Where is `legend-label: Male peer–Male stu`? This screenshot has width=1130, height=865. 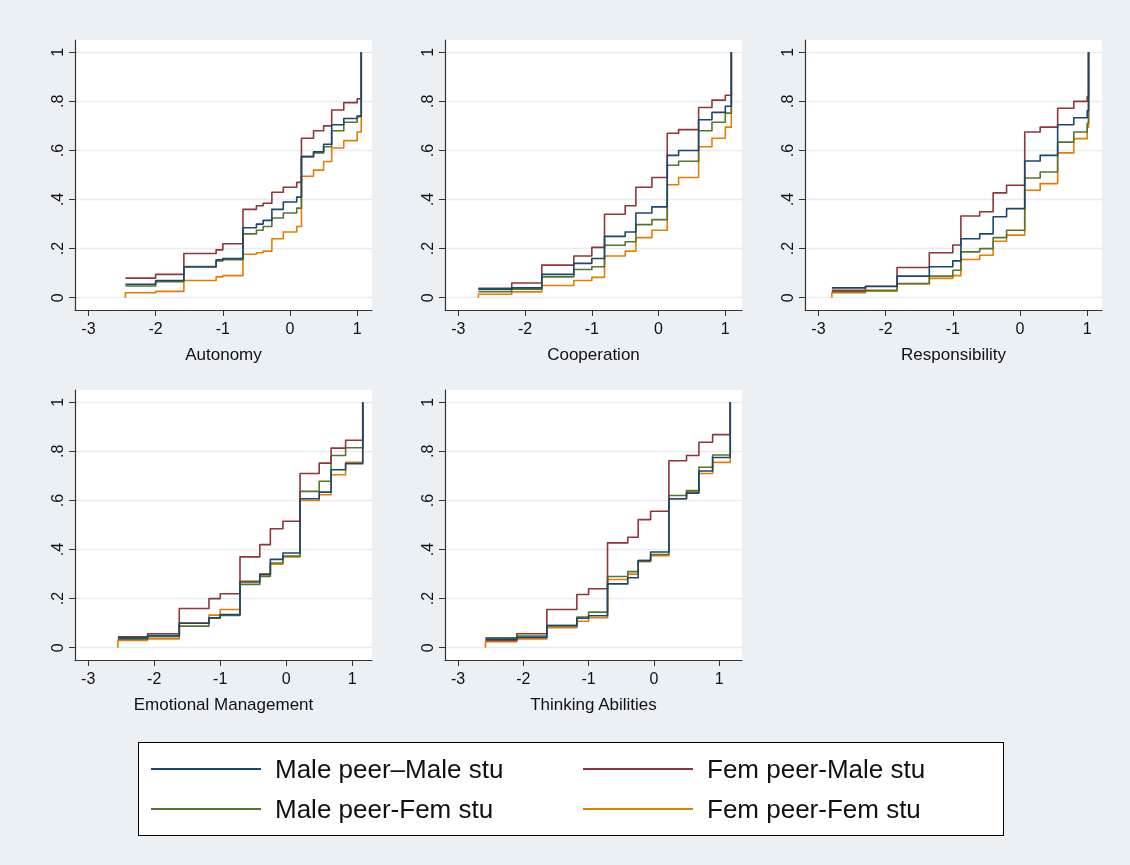
legend-label: Male peer–Male stu is located at coordinates (389, 769).